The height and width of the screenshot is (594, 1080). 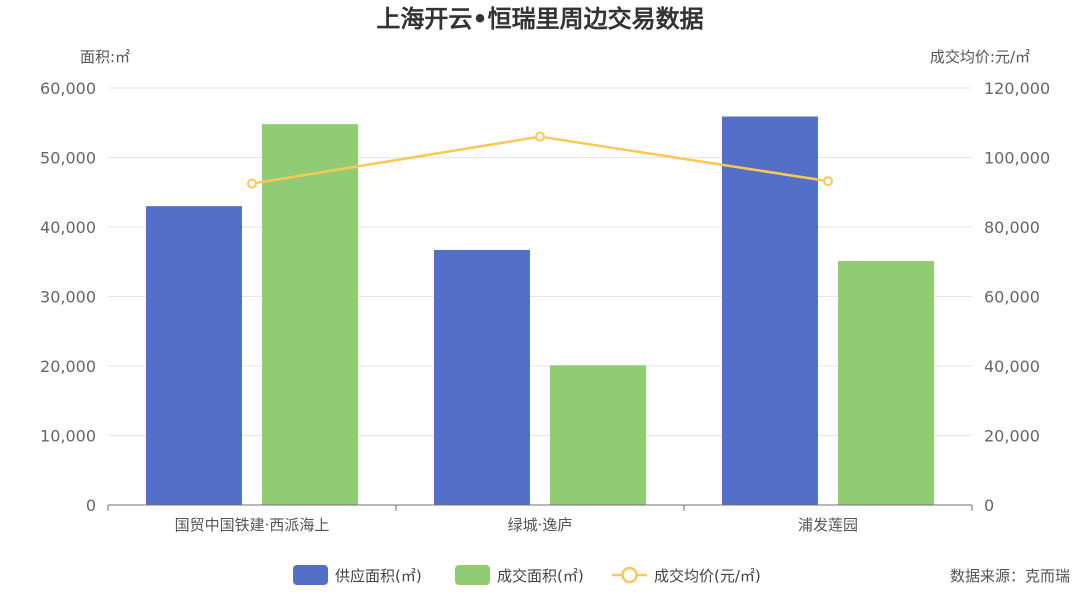 I want to click on right-axis-label: 成交均价:元/㎡, so click(x=980, y=57).